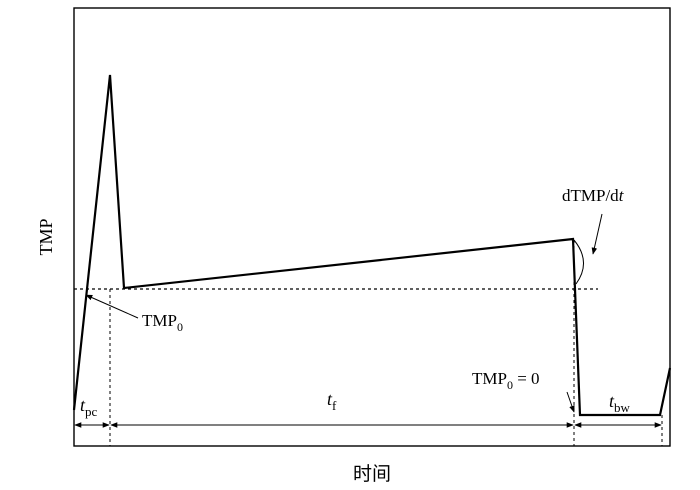 The height and width of the screenshot is (490, 700). I want to click on bw-interval-label: tbw, so click(620, 403).